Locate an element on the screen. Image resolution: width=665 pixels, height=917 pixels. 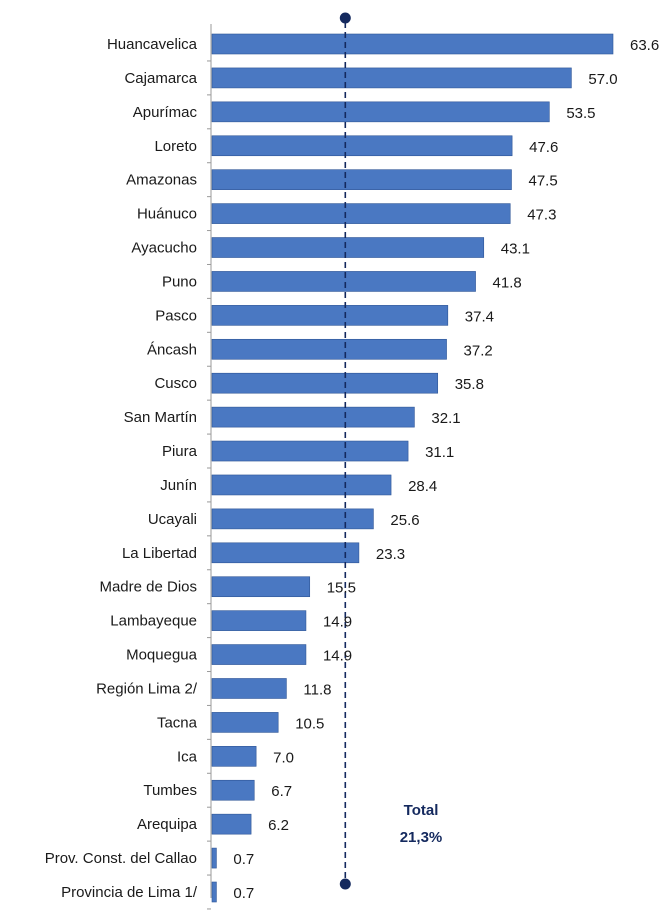
category-label: Lambayeque is located at coordinates (153, 621).